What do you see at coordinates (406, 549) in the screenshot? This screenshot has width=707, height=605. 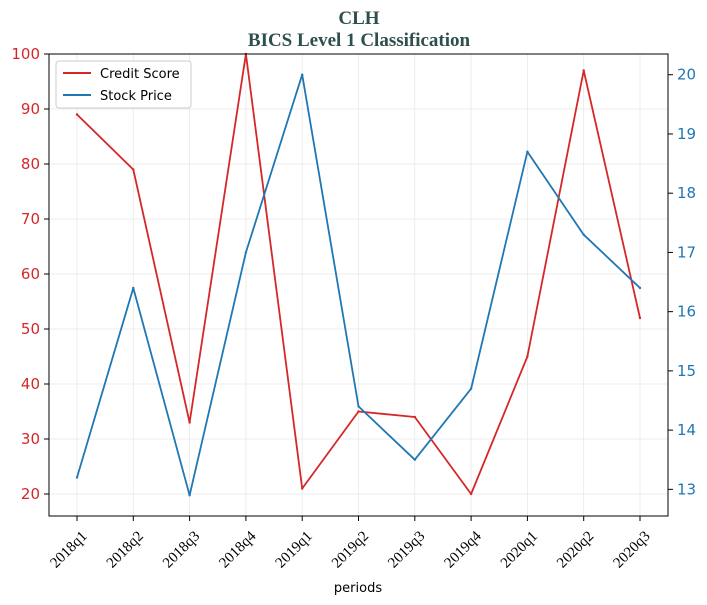 I see `x-tick-label: 2019q3` at bounding box center [406, 549].